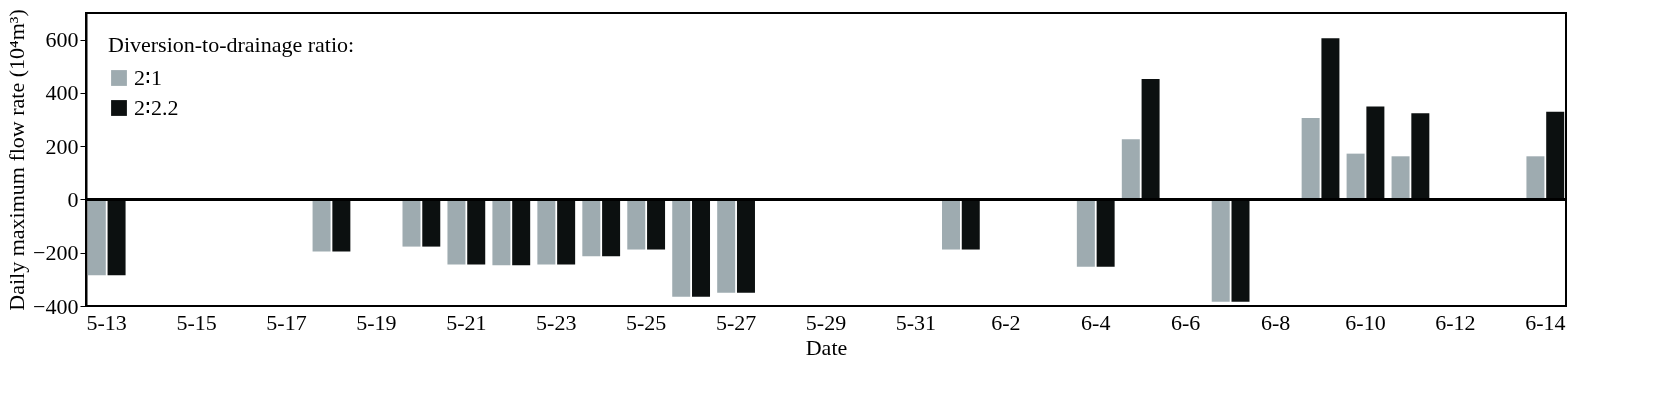 This screenshot has height=398, width=1655. What do you see at coordinates (1006, 322) in the screenshot?
I see `x-tick-label: 6-2` at bounding box center [1006, 322].